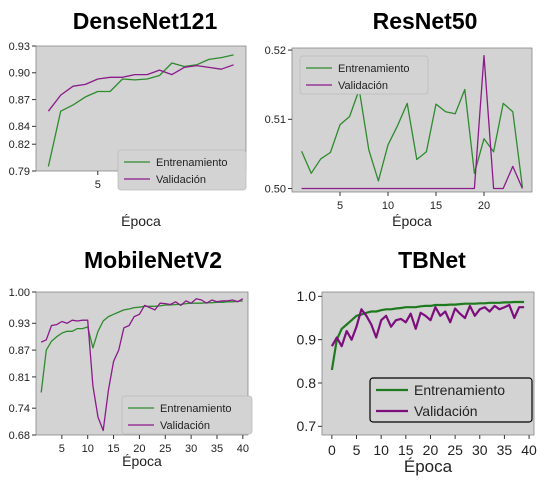 The height and width of the screenshot is (480, 546). Describe the element at coordinates (19, 172) in the screenshot. I see `y-tick-label: 0.79` at that location.